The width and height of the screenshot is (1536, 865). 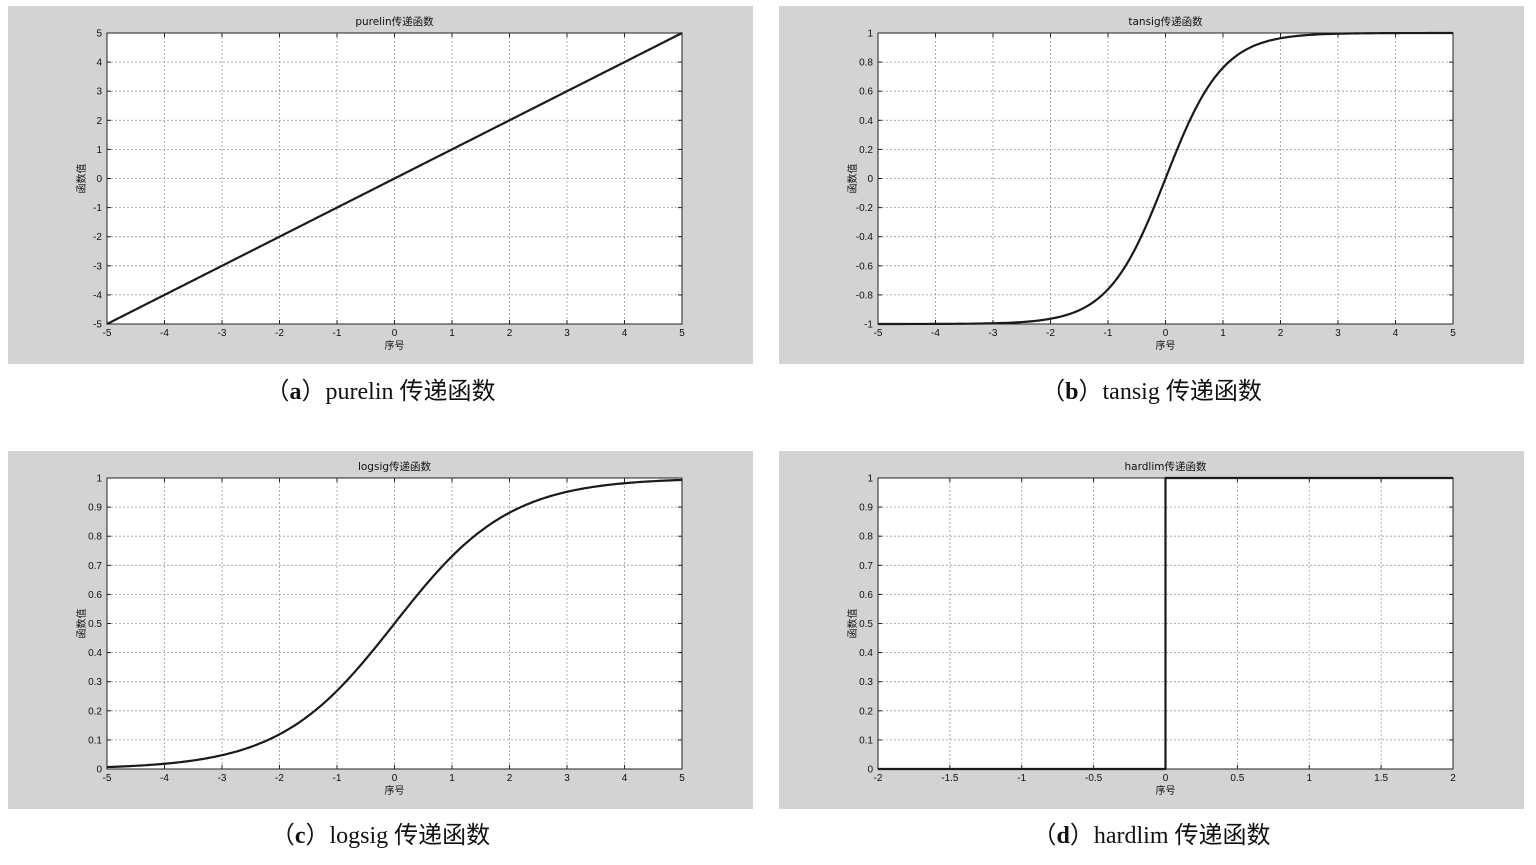 What do you see at coordinates (1094, 778) in the screenshot?
I see `x-tick-label: -0.5` at bounding box center [1094, 778].